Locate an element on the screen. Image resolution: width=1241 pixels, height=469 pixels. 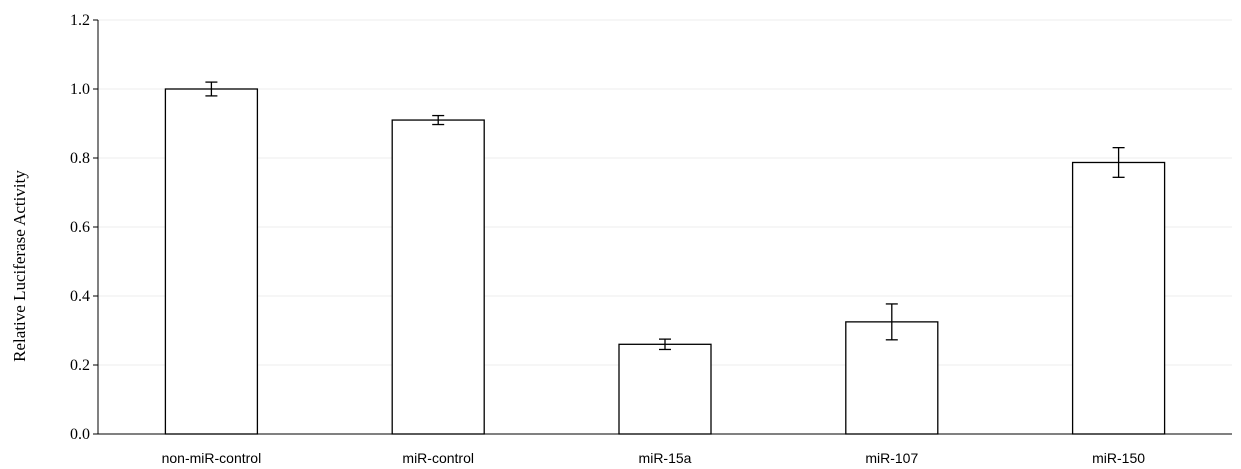
y-tick-label: 1.0 is located at coordinates (80, 89).